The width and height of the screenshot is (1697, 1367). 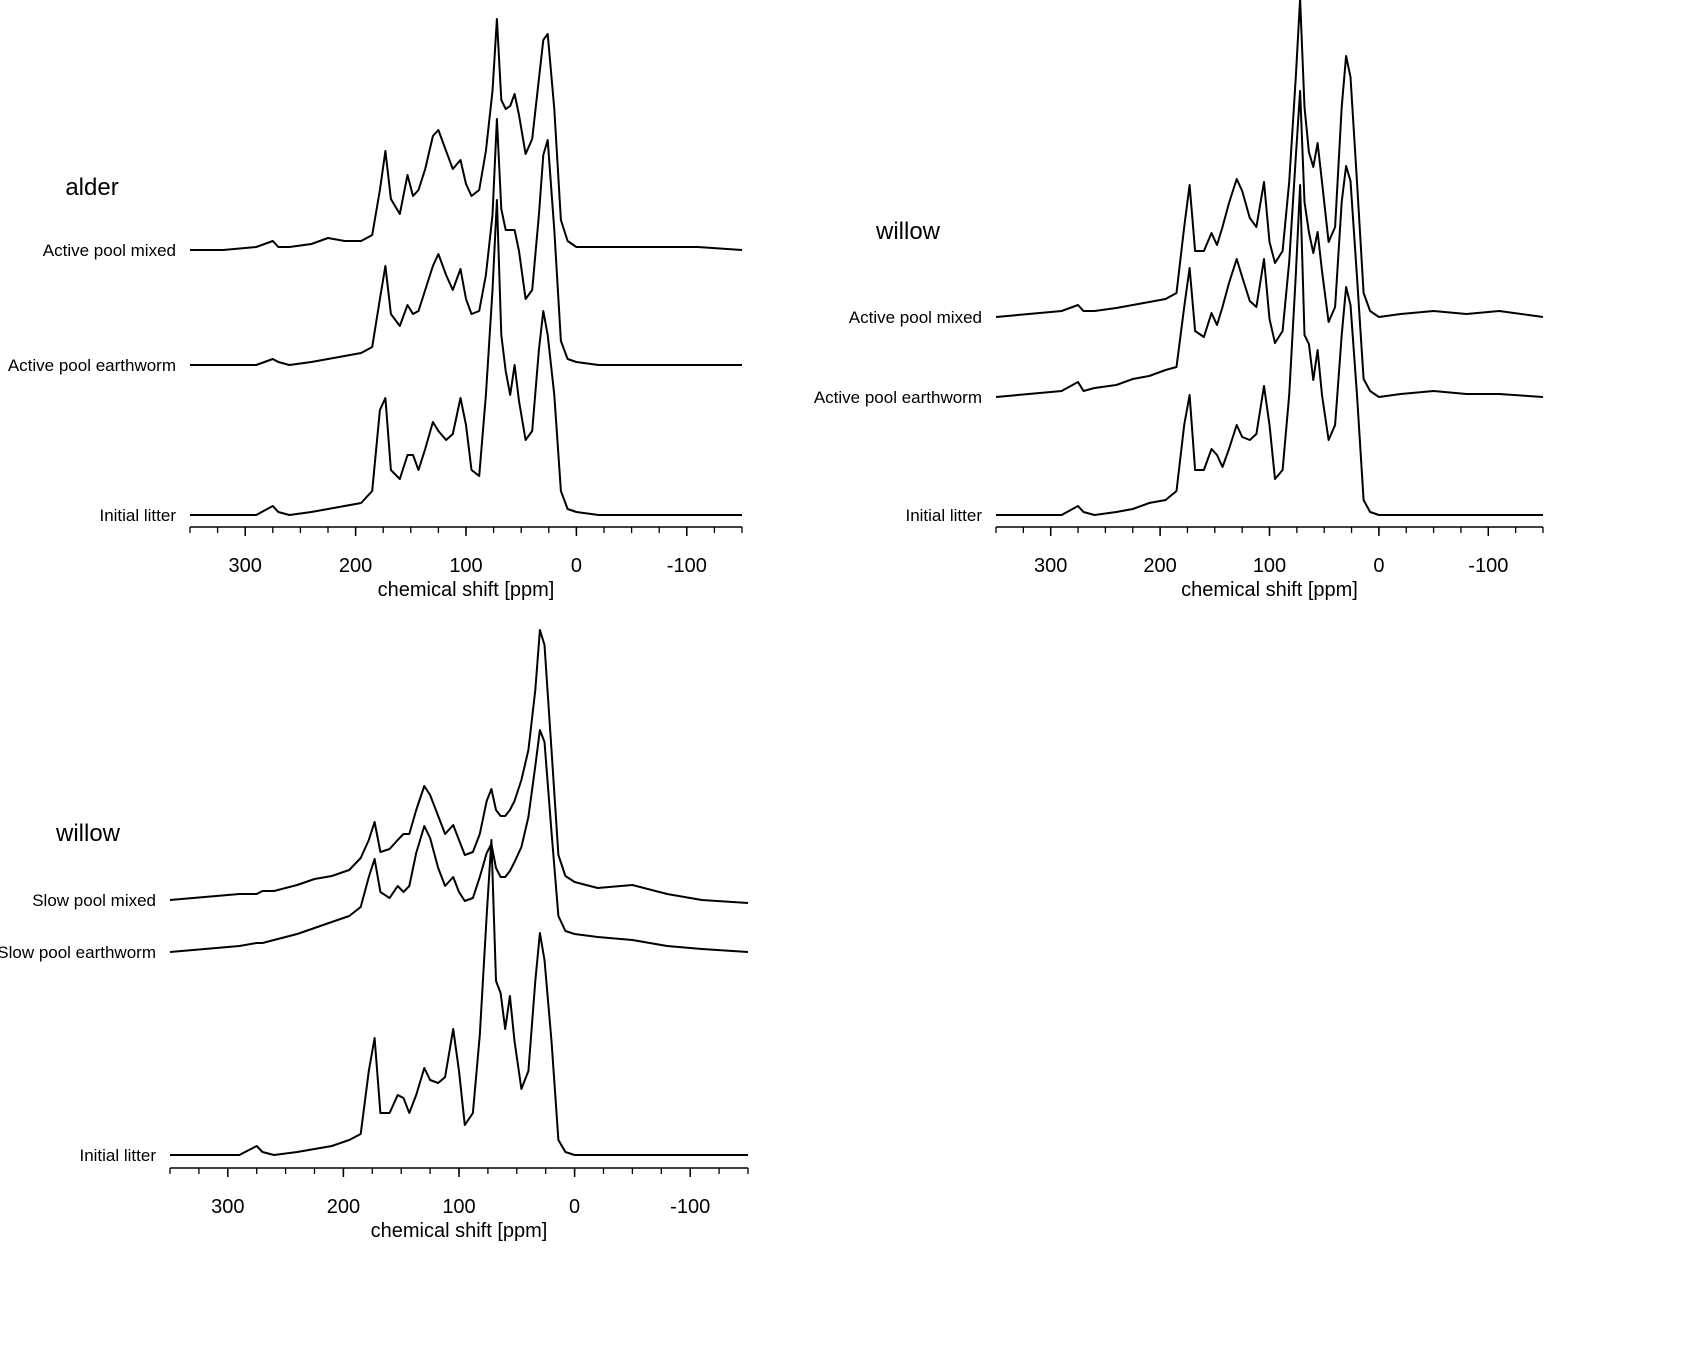 What do you see at coordinates (94, 900) in the screenshot?
I see `series-label: Slow pool mixed` at bounding box center [94, 900].